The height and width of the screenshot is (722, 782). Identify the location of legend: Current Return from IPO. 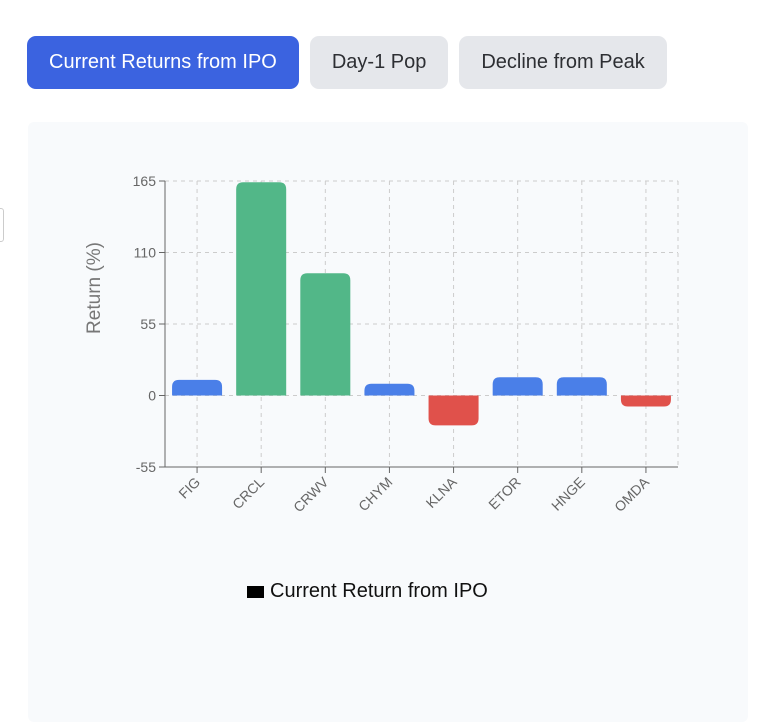
(367, 591).